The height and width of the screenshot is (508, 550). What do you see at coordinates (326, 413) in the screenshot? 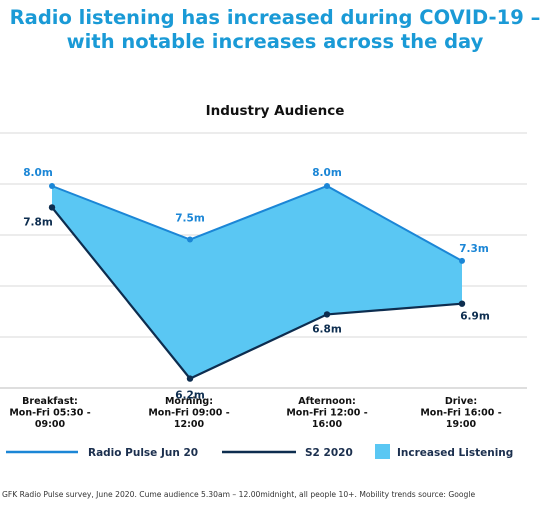
I see `category-label: Mon-Fri 12:00 -` at bounding box center [326, 413].